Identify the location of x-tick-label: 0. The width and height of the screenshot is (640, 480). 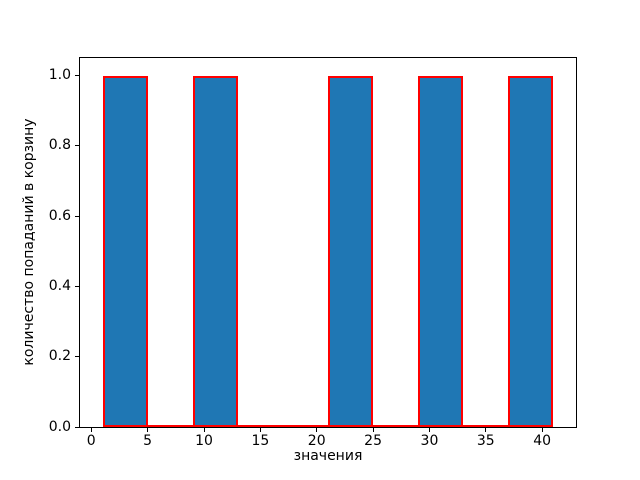
(91, 441).